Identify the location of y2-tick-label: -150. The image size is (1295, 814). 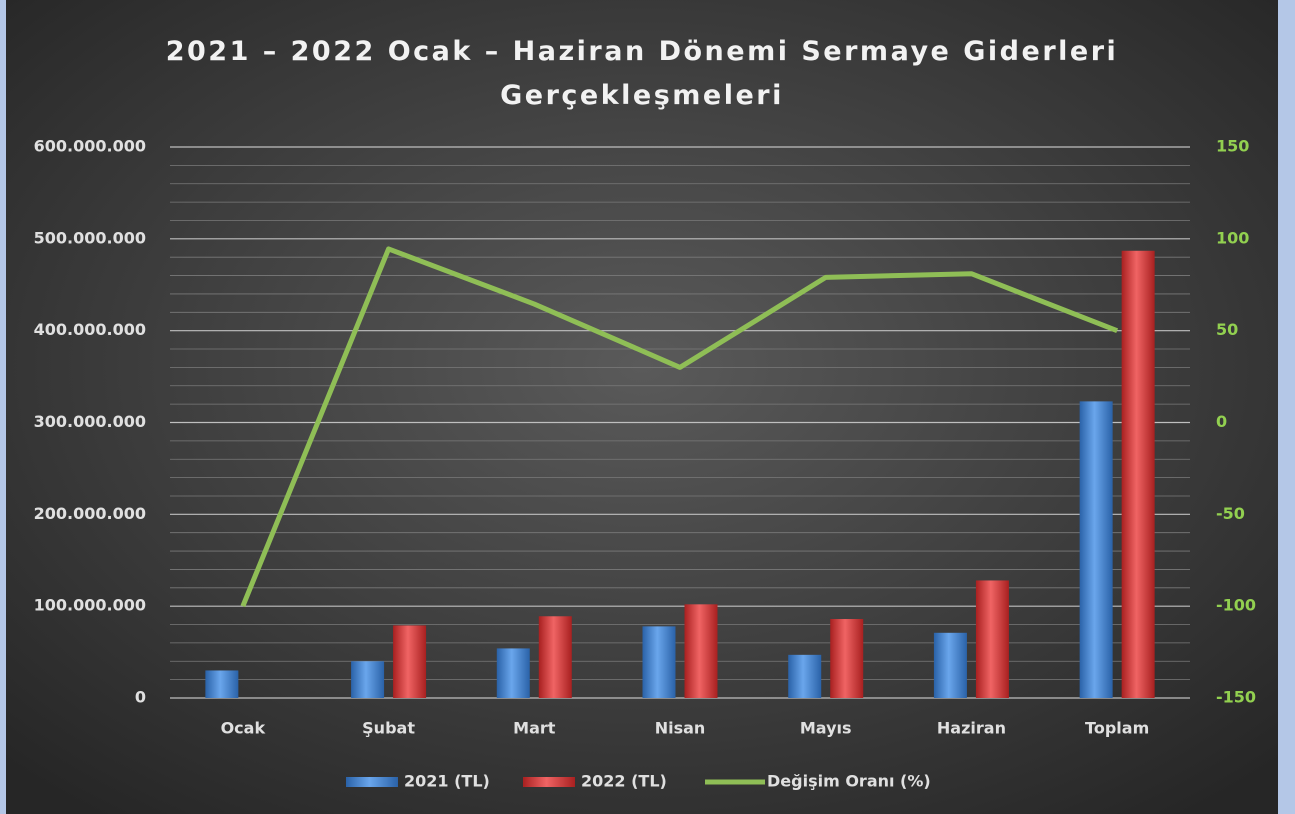
(1236, 697).